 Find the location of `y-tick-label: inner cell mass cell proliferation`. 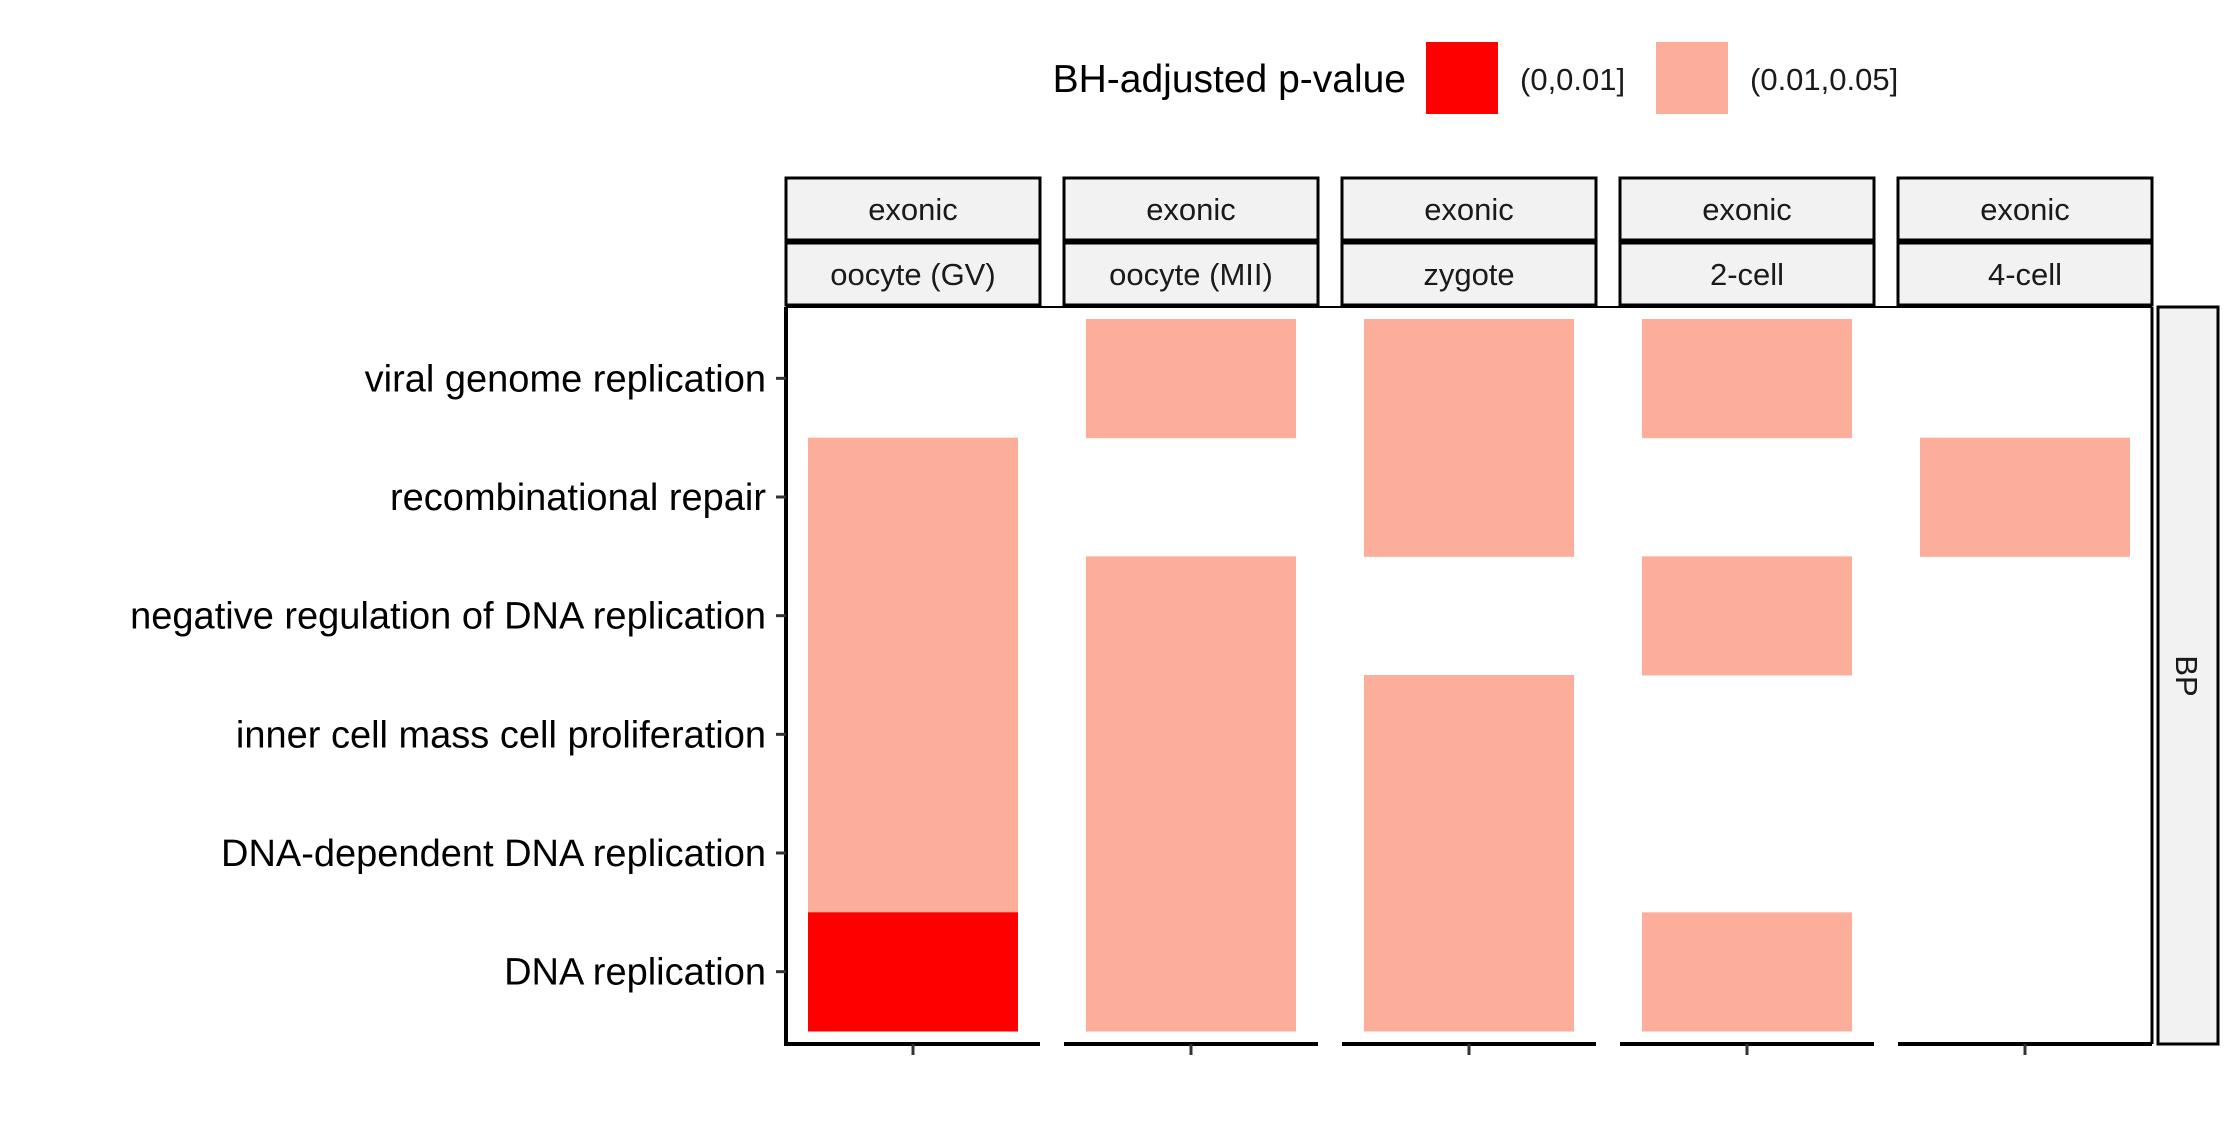

y-tick-label: inner cell mass cell proliferation is located at coordinates (501, 735).